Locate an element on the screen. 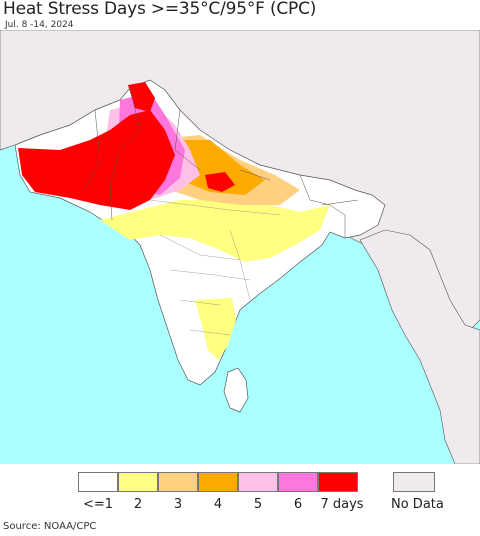 This screenshot has width=480, height=536. legend-label-4: 4 is located at coordinates (218, 504).